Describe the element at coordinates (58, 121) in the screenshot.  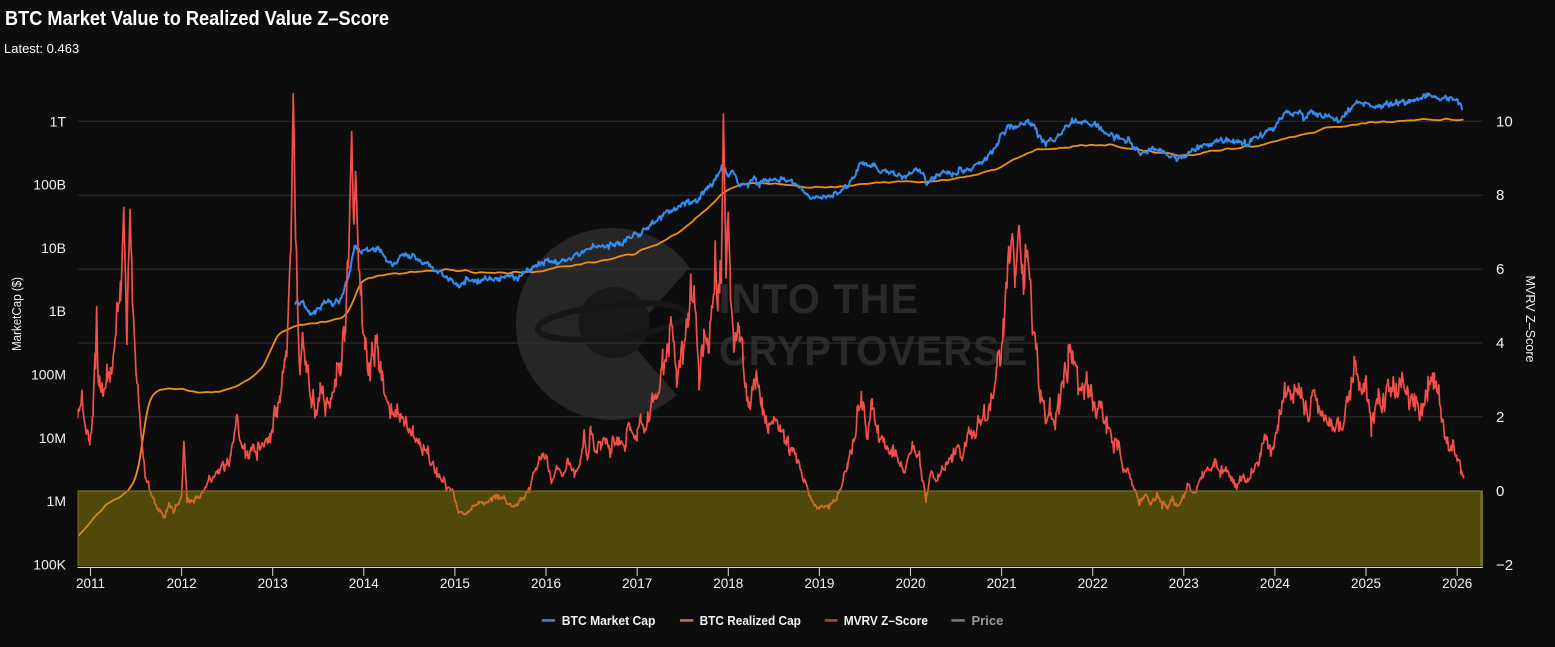
I see `svg-text: 1T` at that location.